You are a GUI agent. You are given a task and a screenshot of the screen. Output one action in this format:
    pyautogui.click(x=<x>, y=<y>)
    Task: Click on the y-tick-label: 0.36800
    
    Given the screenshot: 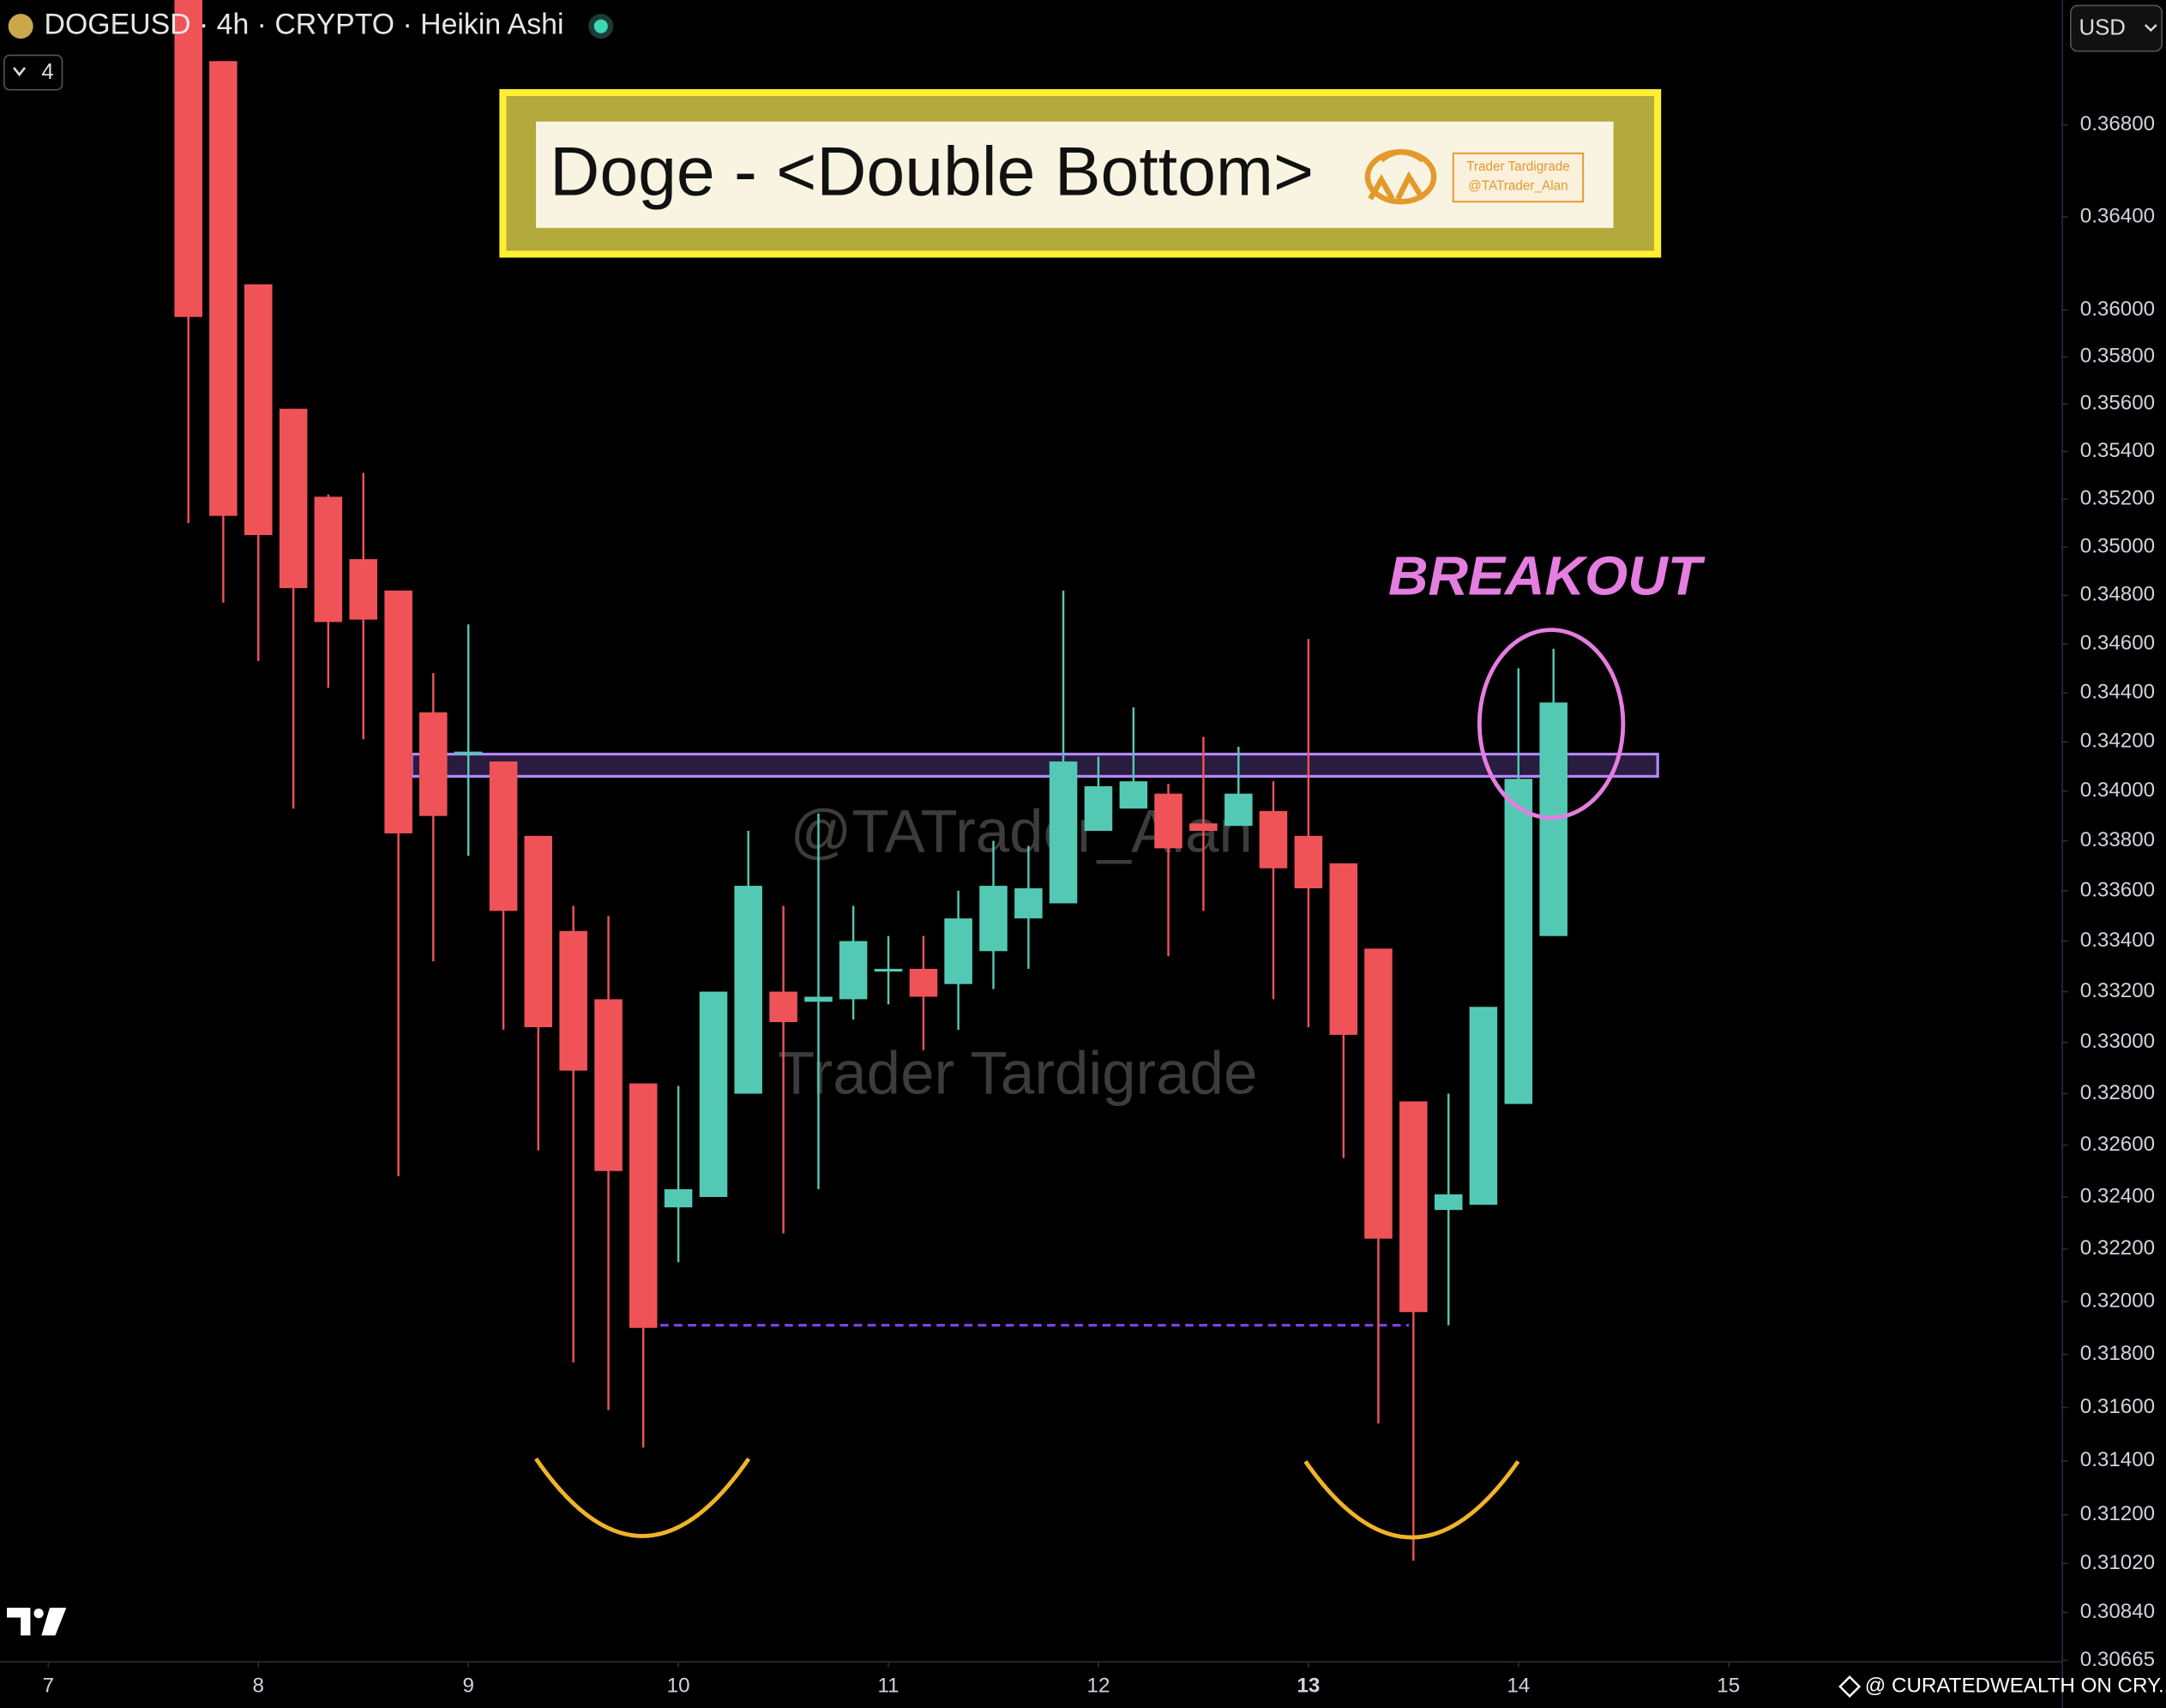 What is the action you would take?
    pyautogui.click(x=2117, y=123)
    